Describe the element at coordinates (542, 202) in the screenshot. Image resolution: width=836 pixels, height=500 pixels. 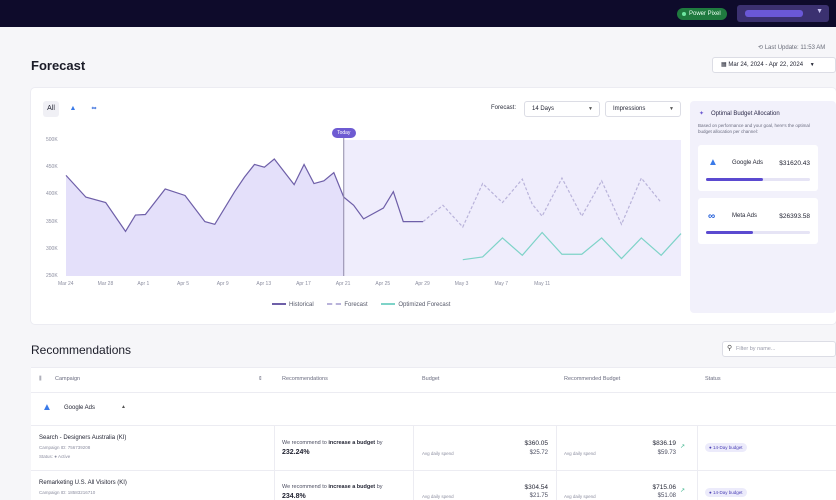
I see `forecast-line` at that location.